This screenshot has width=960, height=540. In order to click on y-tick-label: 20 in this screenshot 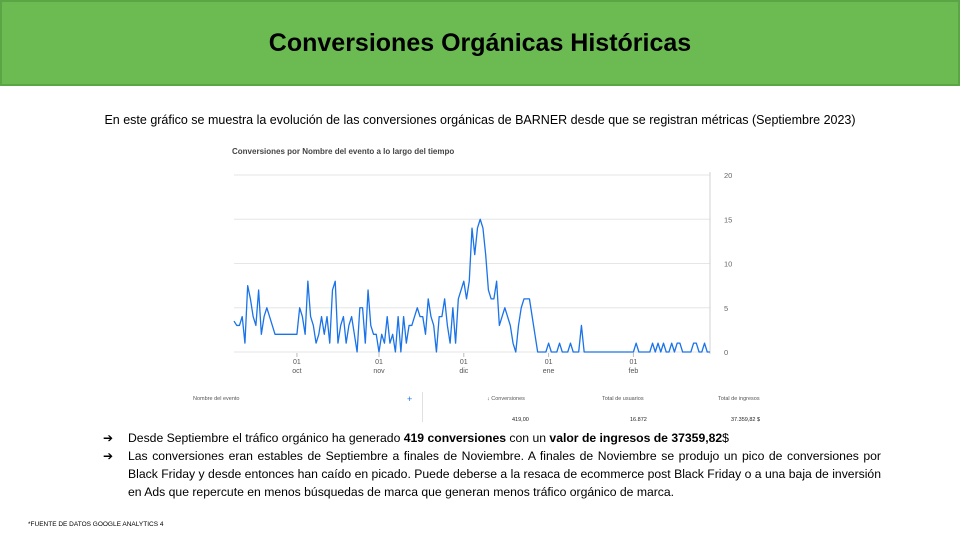, I will do `click(728, 175)`.